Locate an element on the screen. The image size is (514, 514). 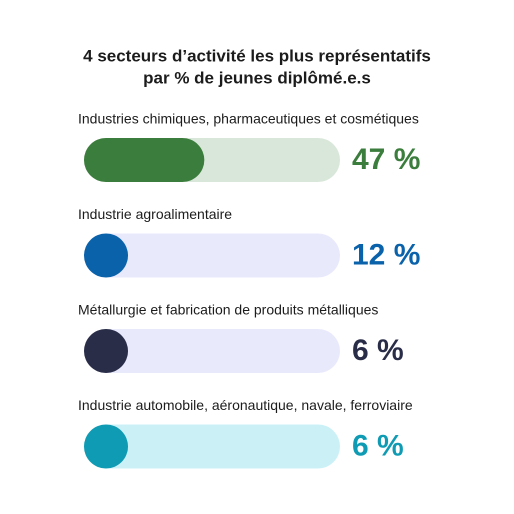
value-label: 47 % is located at coordinates (386, 159).